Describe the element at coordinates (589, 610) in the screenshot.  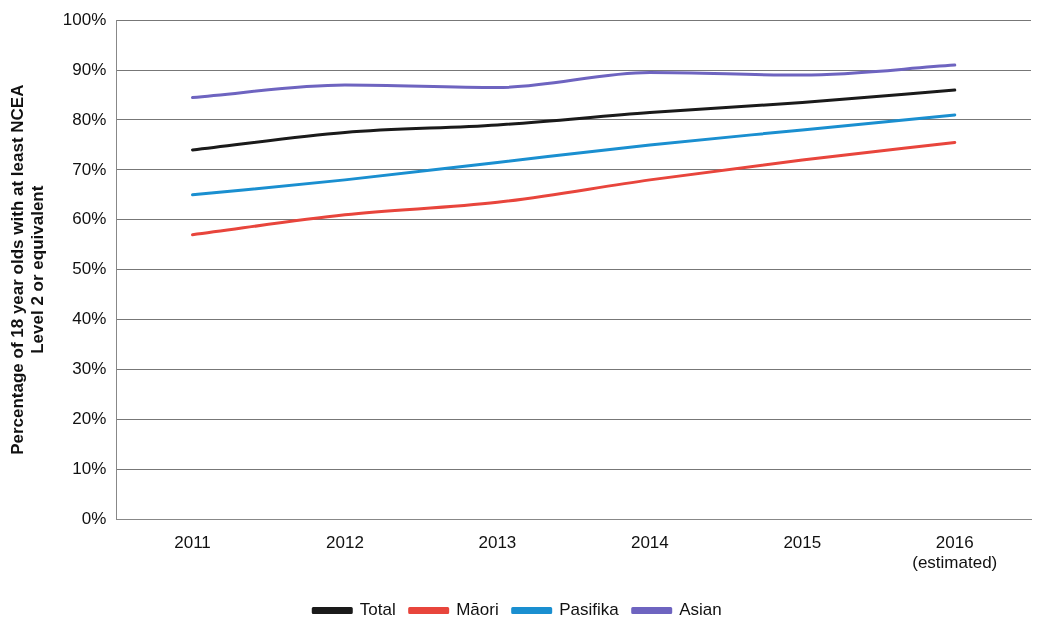
I see `legend-label: Pasifika` at that location.